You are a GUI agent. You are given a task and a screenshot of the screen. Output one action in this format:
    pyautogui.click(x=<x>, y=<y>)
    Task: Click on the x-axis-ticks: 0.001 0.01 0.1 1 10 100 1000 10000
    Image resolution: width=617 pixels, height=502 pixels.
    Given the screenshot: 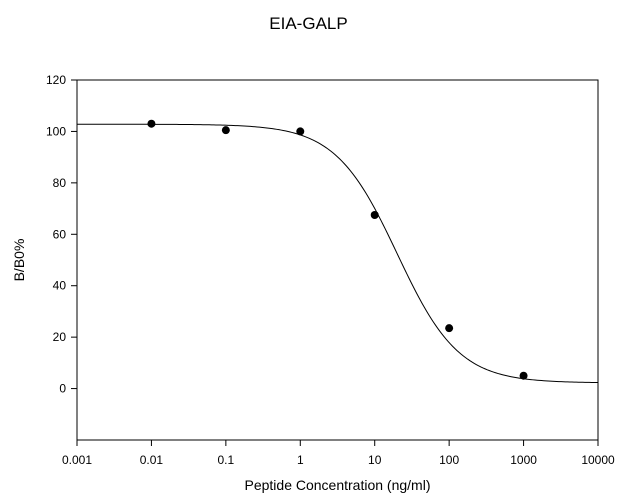 What is the action you would take?
    pyautogui.click(x=338, y=453)
    